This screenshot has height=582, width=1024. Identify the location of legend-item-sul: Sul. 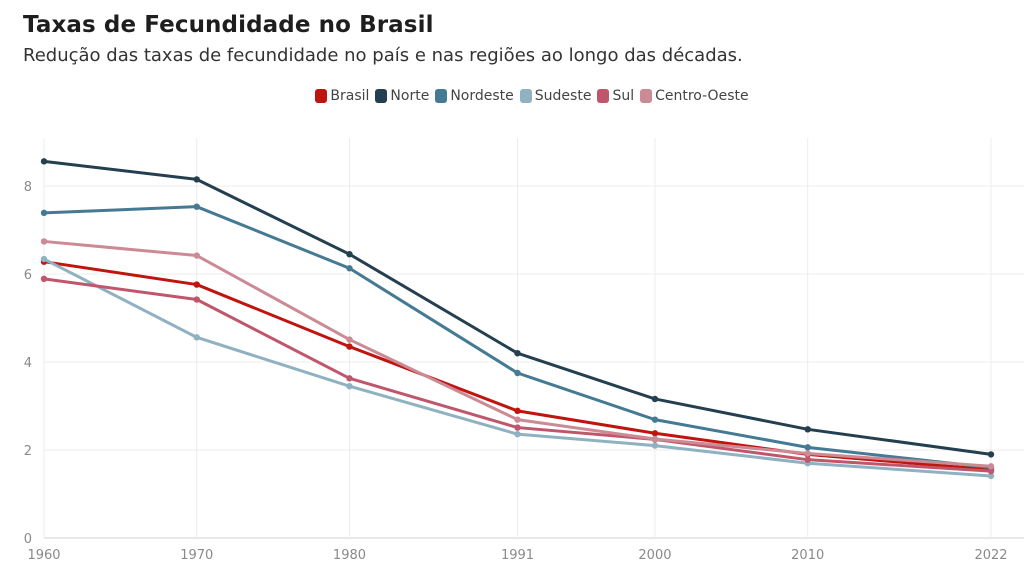
(615, 96).